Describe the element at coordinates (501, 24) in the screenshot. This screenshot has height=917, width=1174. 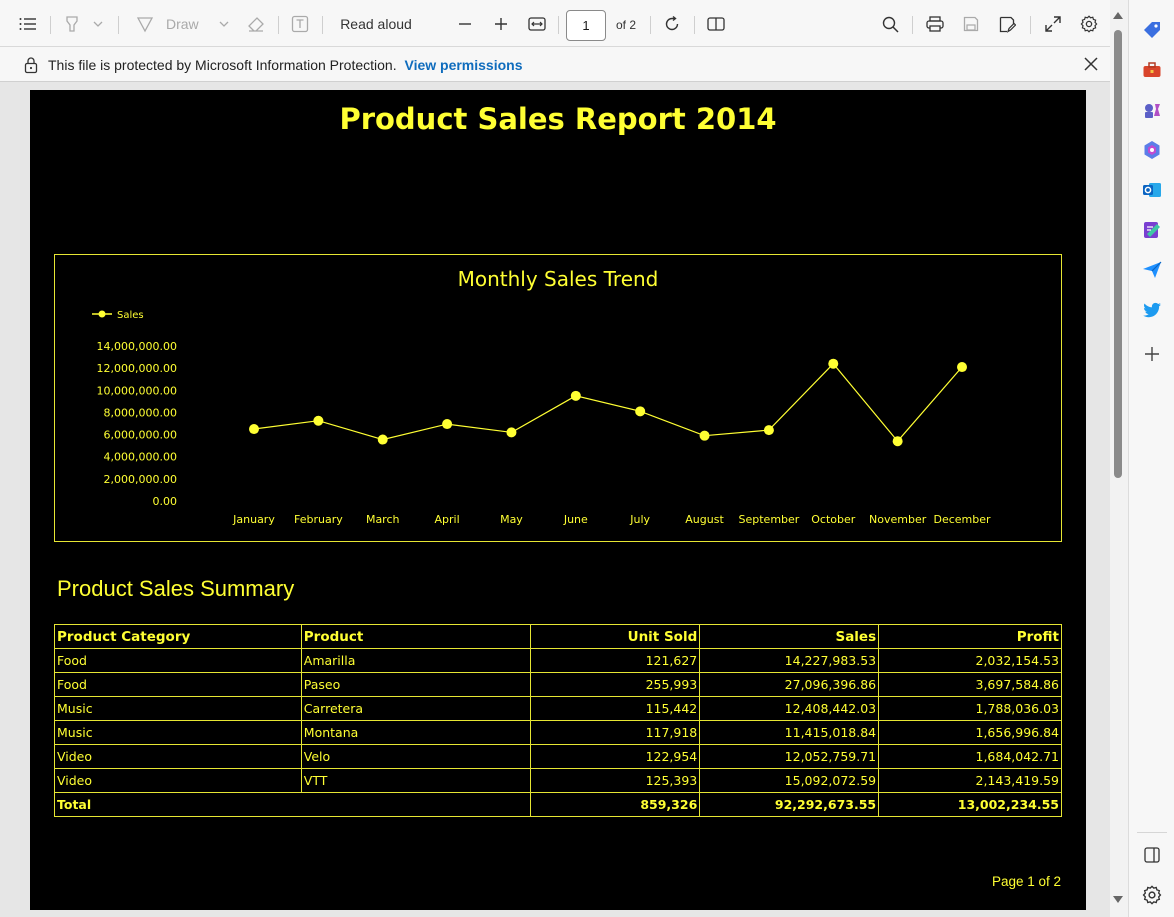
I see `zoom-in-icon` at that location.